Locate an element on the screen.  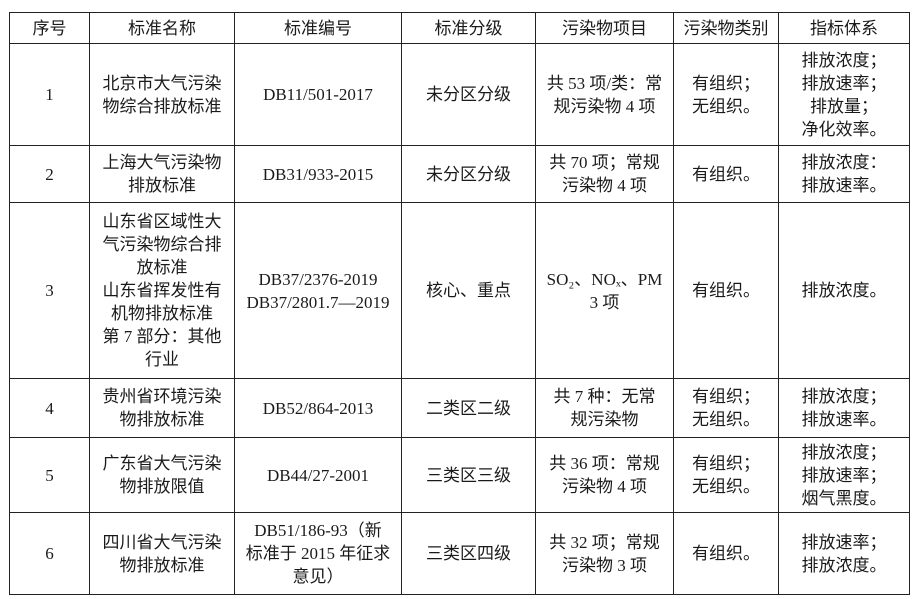
column-header-standard-name: 标准名称 is located at coordinates (162, 28).